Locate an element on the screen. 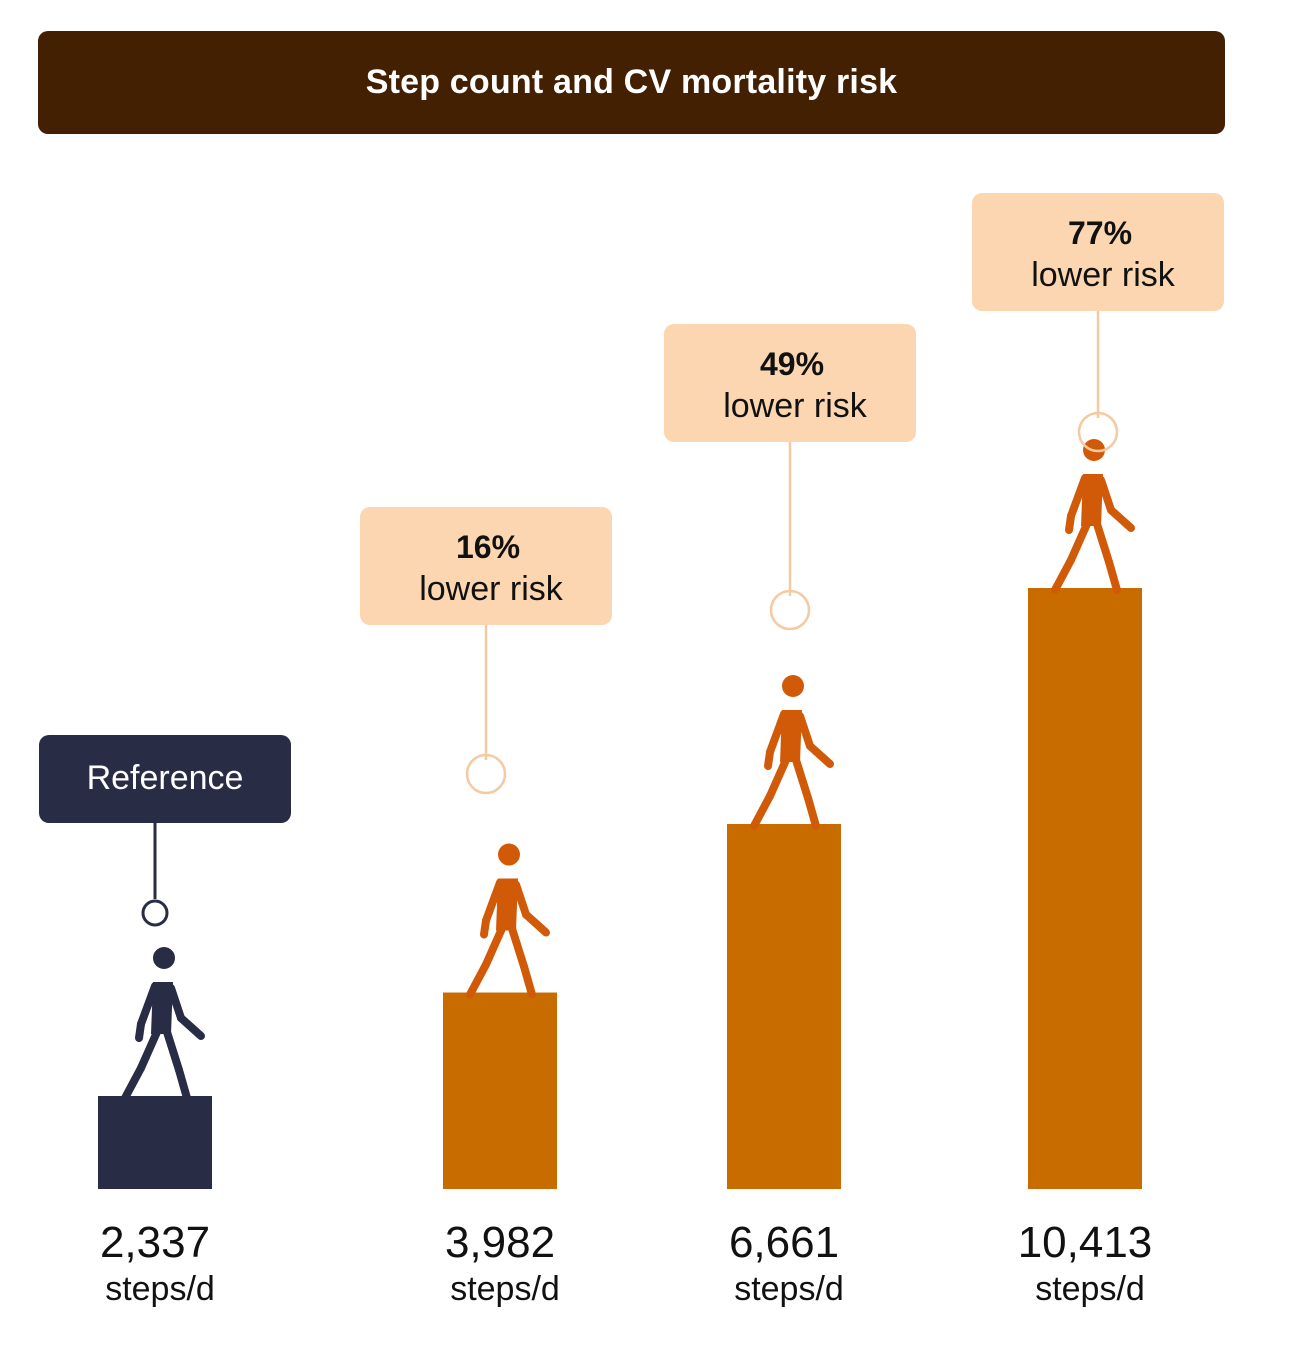  tick-unit-0: steps/d is located at coordinates (160, 1289).